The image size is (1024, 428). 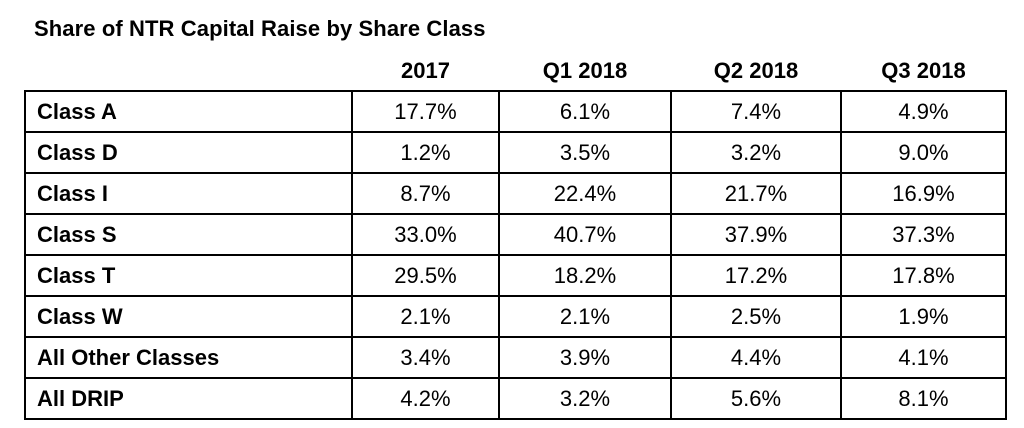 What do you see at coordinates (923, 316) in the screenshot?
I see `table-cell: 1.9%` at bounding box center [923, 316].